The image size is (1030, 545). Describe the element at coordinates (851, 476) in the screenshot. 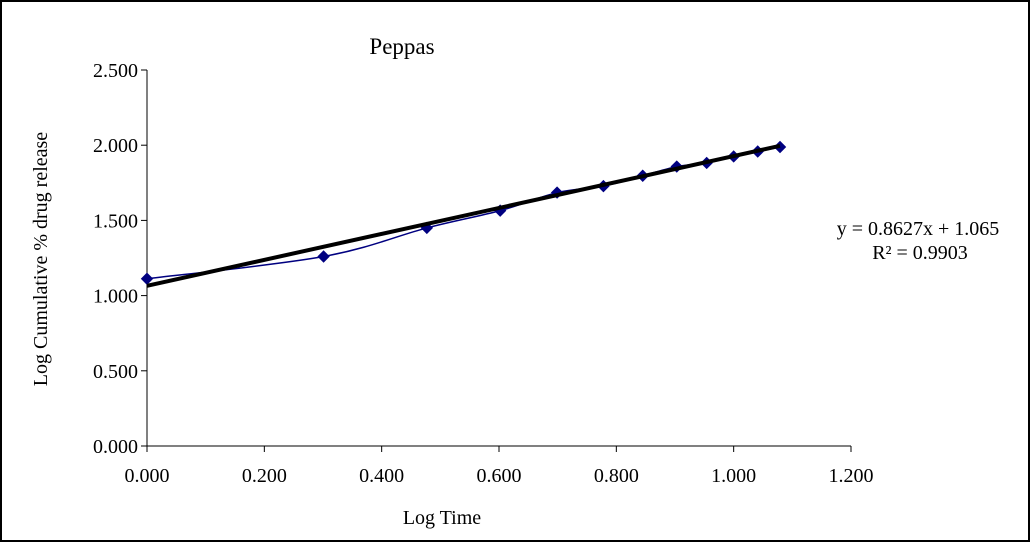

I see `x-tick-label: 1.200` at that location.